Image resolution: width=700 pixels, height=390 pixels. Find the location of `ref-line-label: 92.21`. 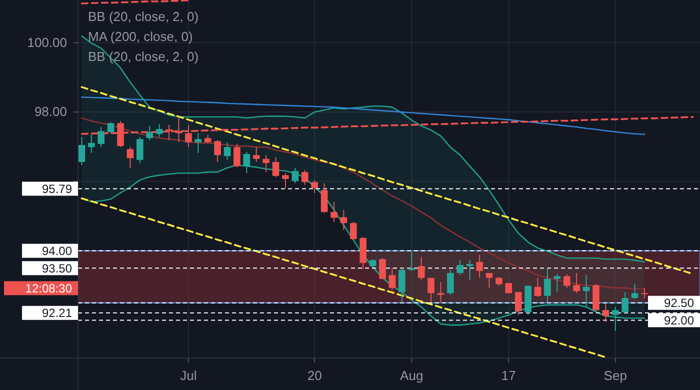

ref-line-label: 92.21 is located at coordinates (57, 313).